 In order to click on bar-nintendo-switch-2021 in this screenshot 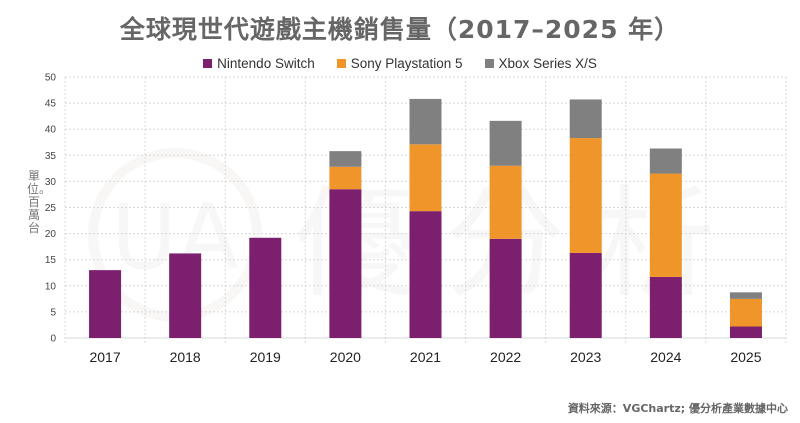, I will do `click(425, 274)`.